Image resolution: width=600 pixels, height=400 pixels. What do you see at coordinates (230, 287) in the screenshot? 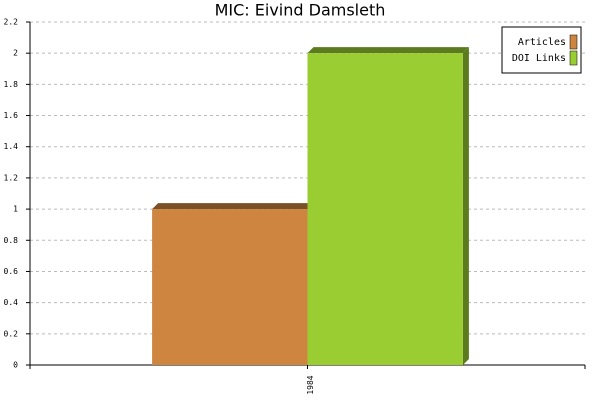
I see `bar` at bounding box center [230, 287].